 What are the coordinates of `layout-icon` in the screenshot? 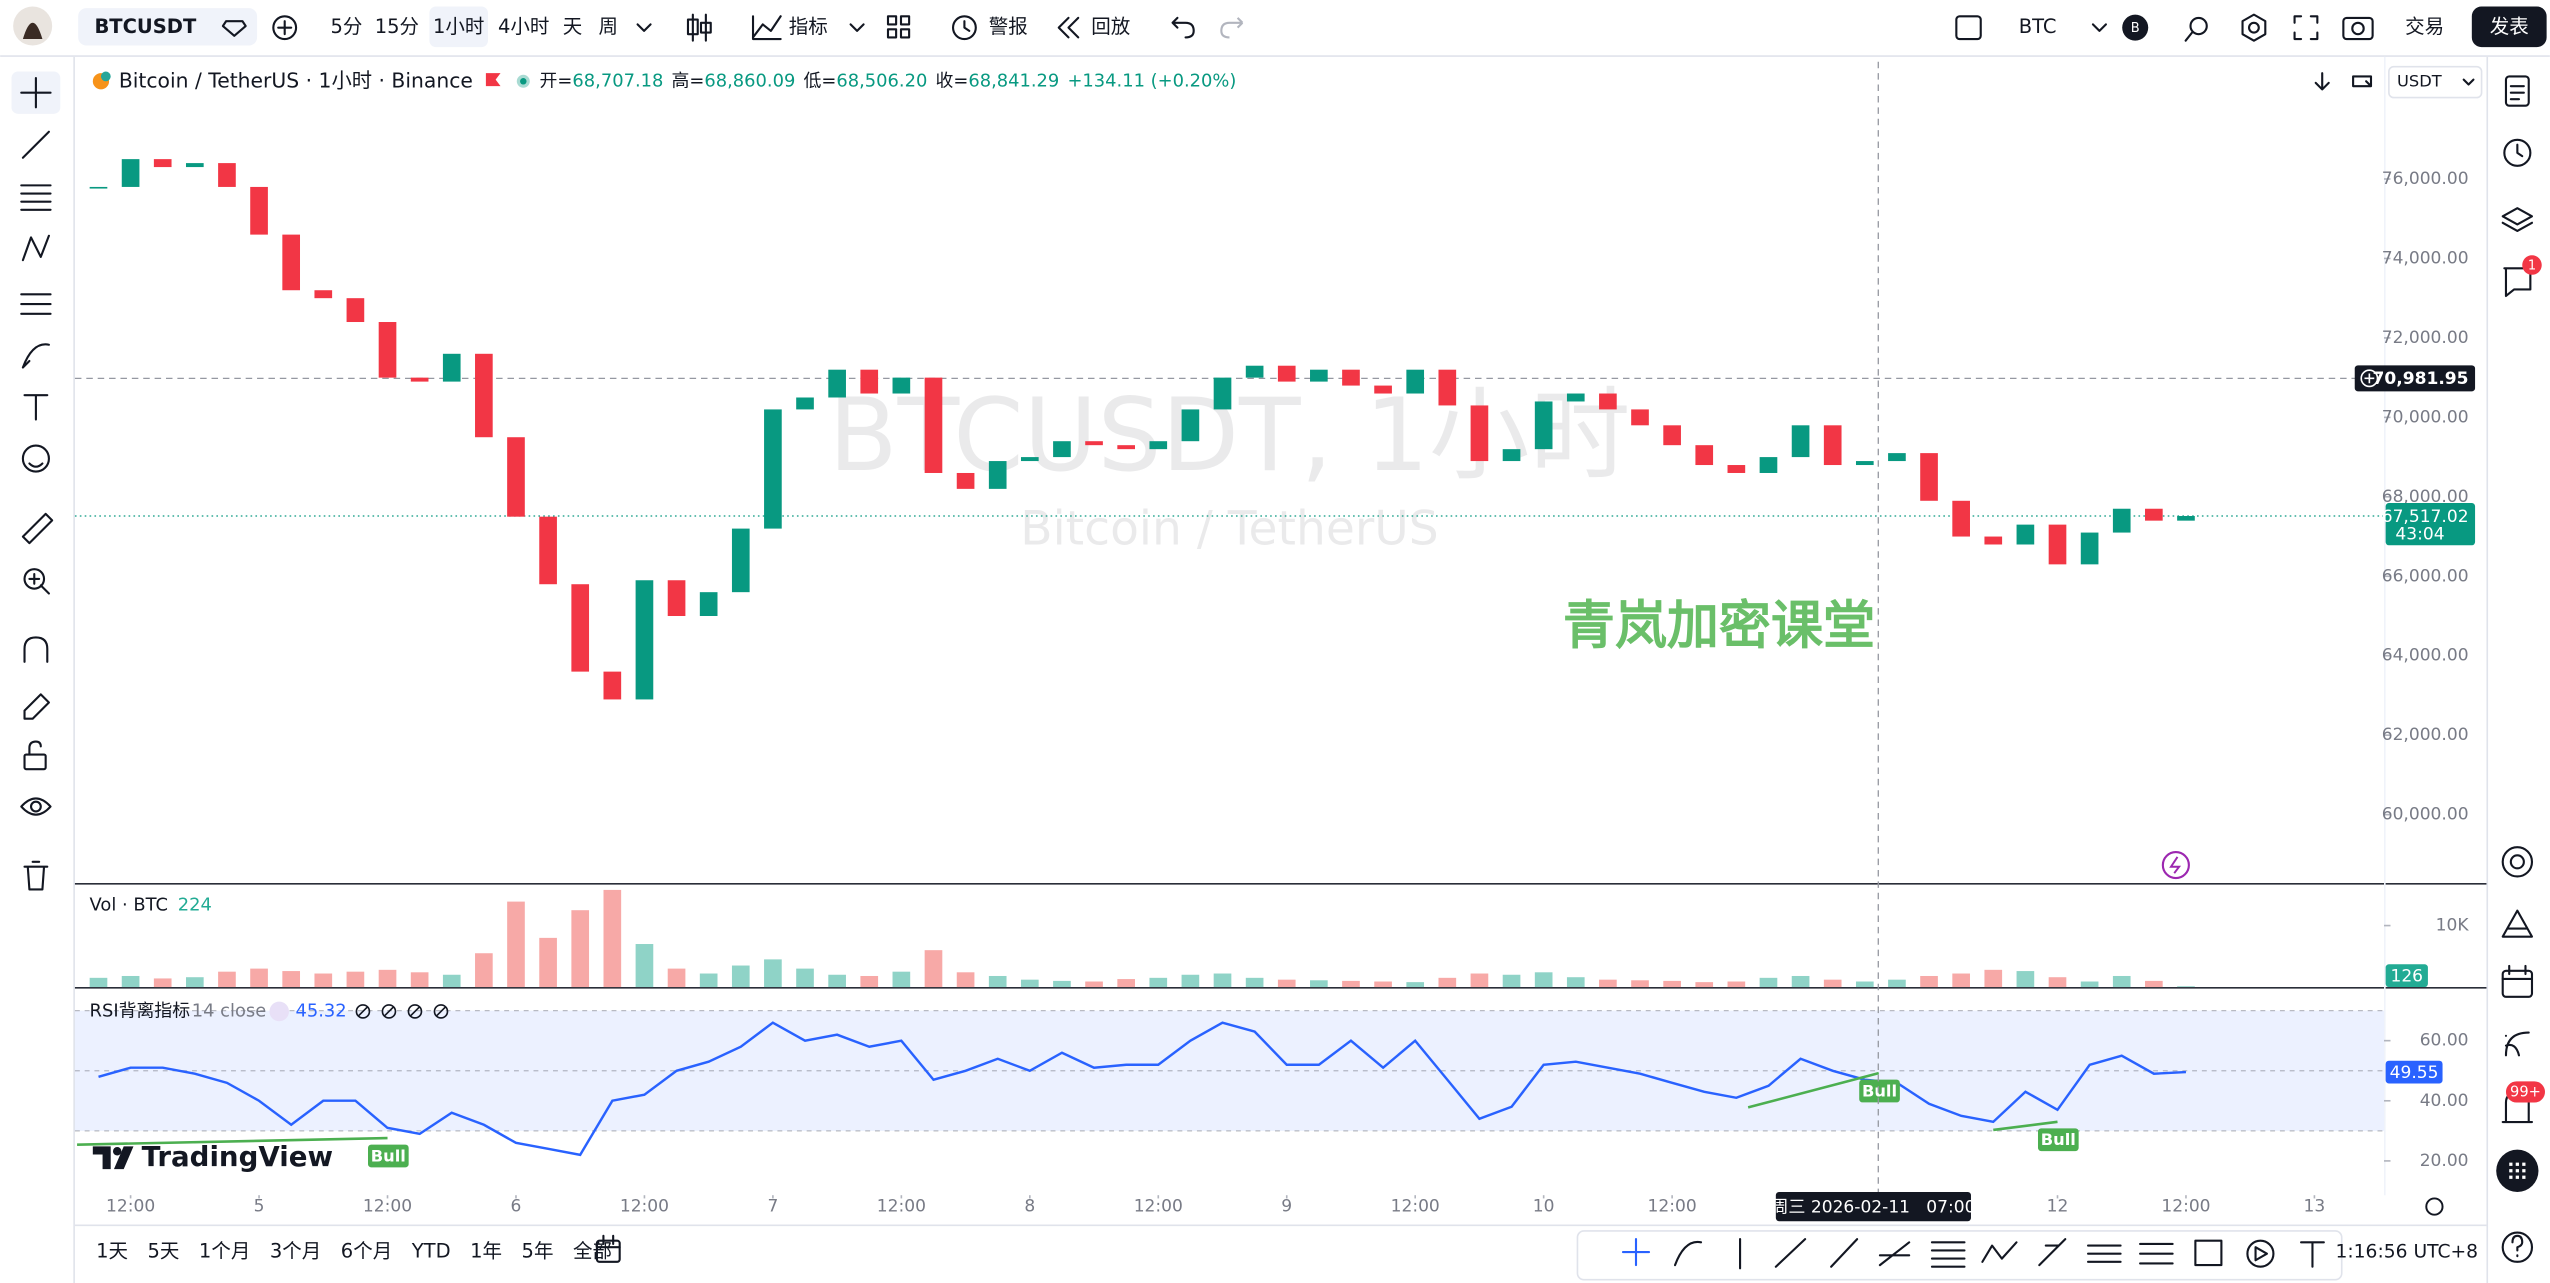 It's located at (898, 27).